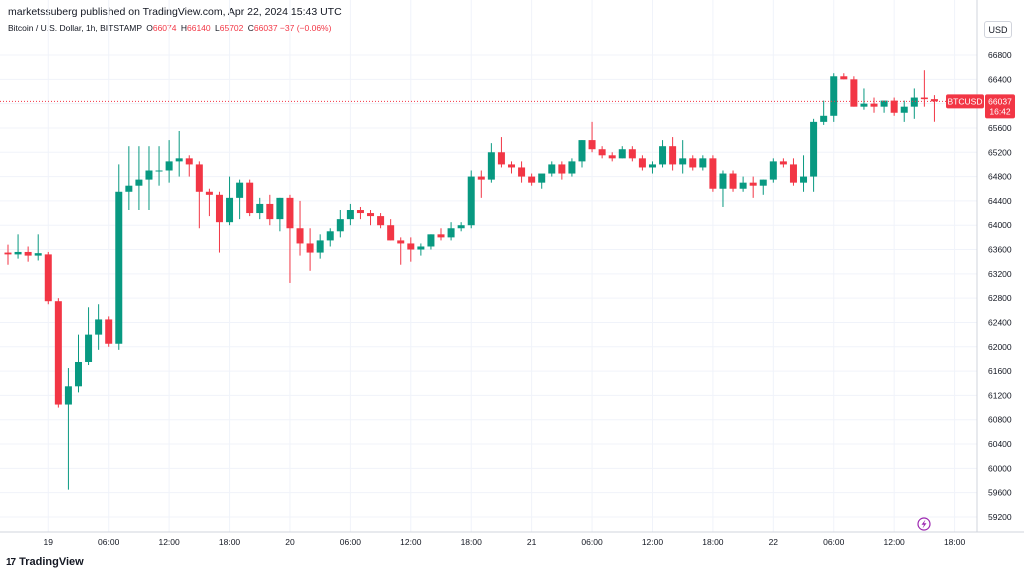  Describe the element at coordinates (290, 542) in the screenshot. I see `time-axis-label: 20` at that location.